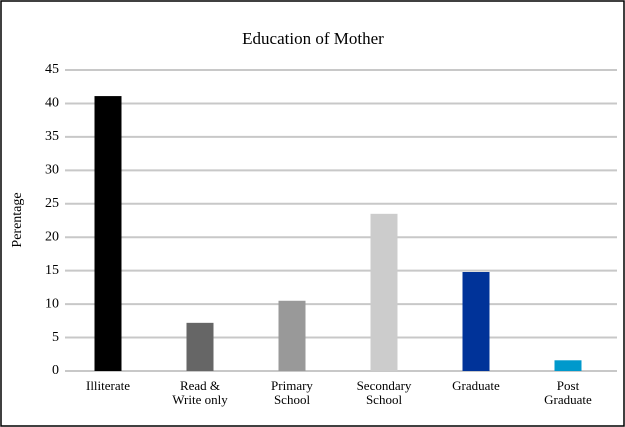 This screenshot has width=625, height=427. What do you see at coordinates (384, 392) in the screenshot?
I see `x-tick-label: Secondary School` at bounding box center [384, 392].